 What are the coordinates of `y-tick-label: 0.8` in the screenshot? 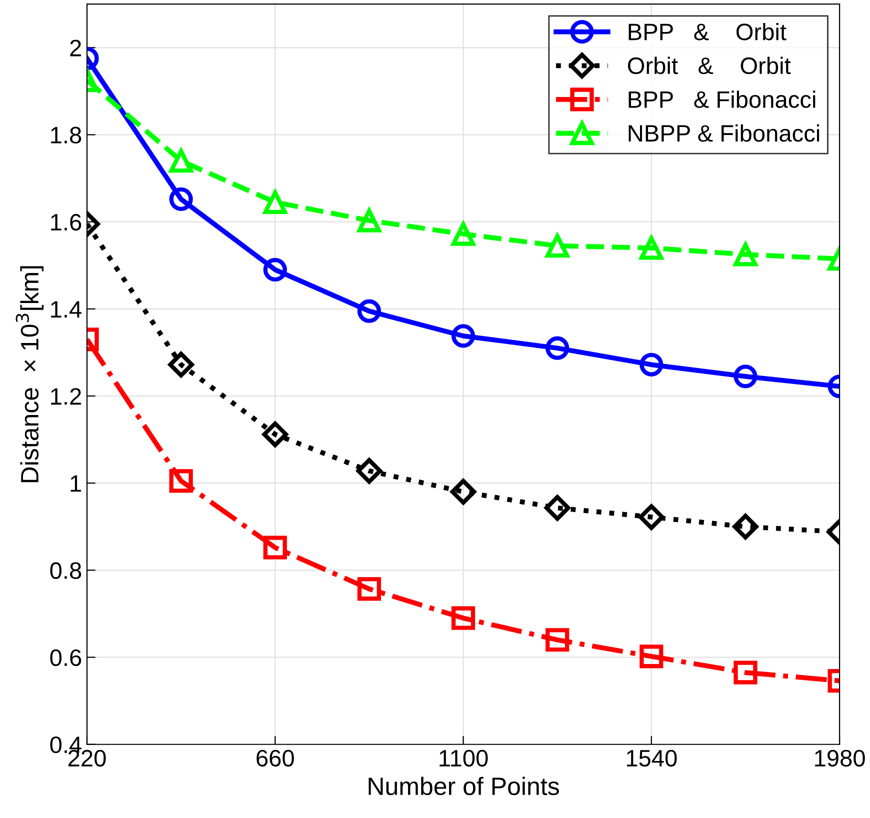 It's located at (66, 570).